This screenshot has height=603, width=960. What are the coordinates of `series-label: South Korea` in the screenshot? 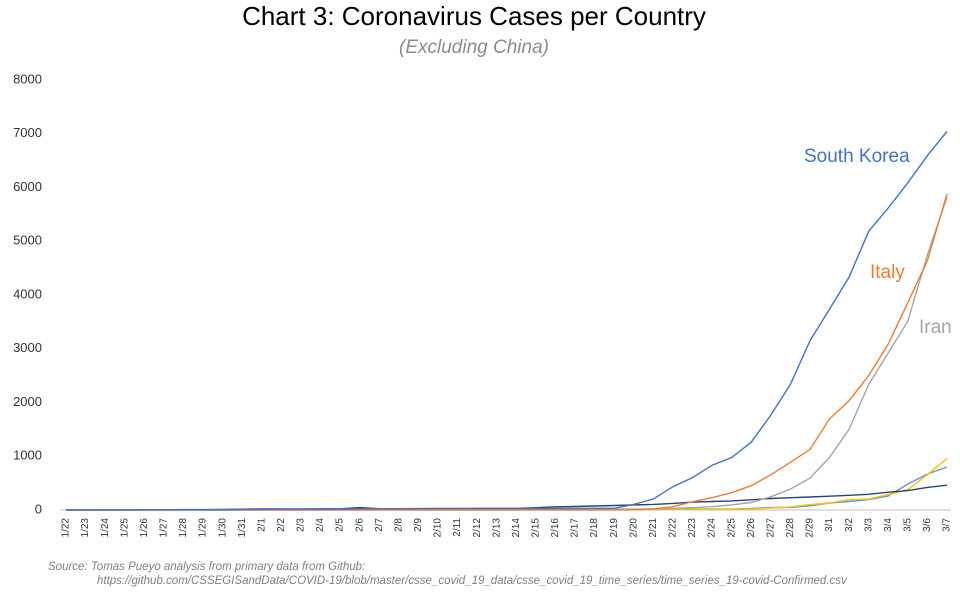 It's located at (857, 156).